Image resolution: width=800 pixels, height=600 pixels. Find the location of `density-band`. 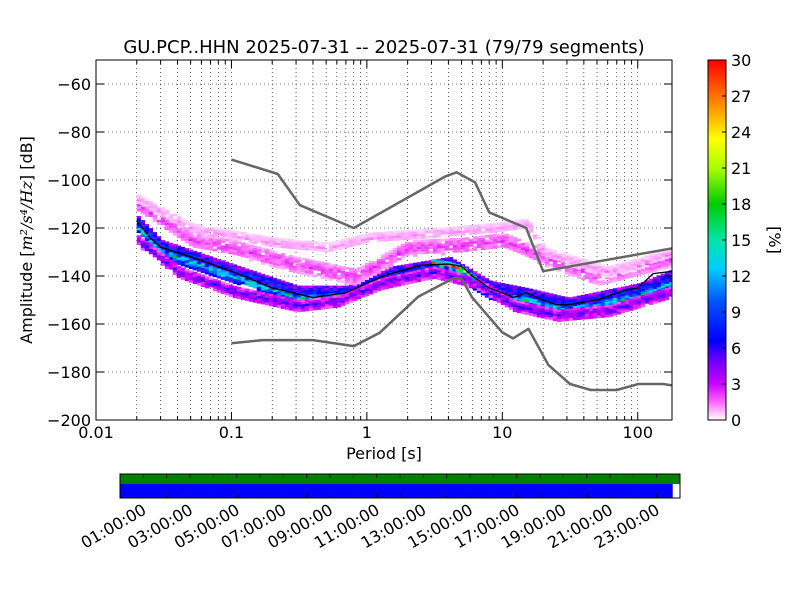

density-band is located at coordinates (404, 241).